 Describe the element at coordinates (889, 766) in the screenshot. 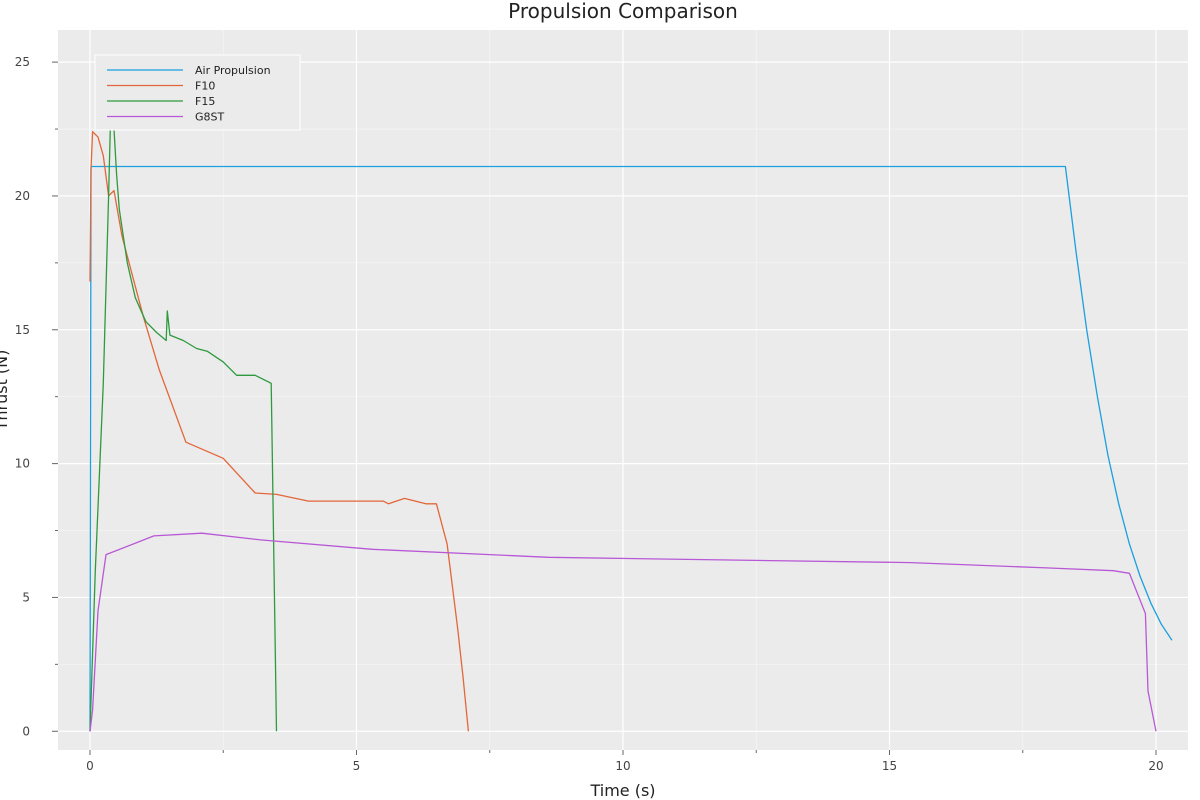

I see `x-tick-label: 15` at that location.